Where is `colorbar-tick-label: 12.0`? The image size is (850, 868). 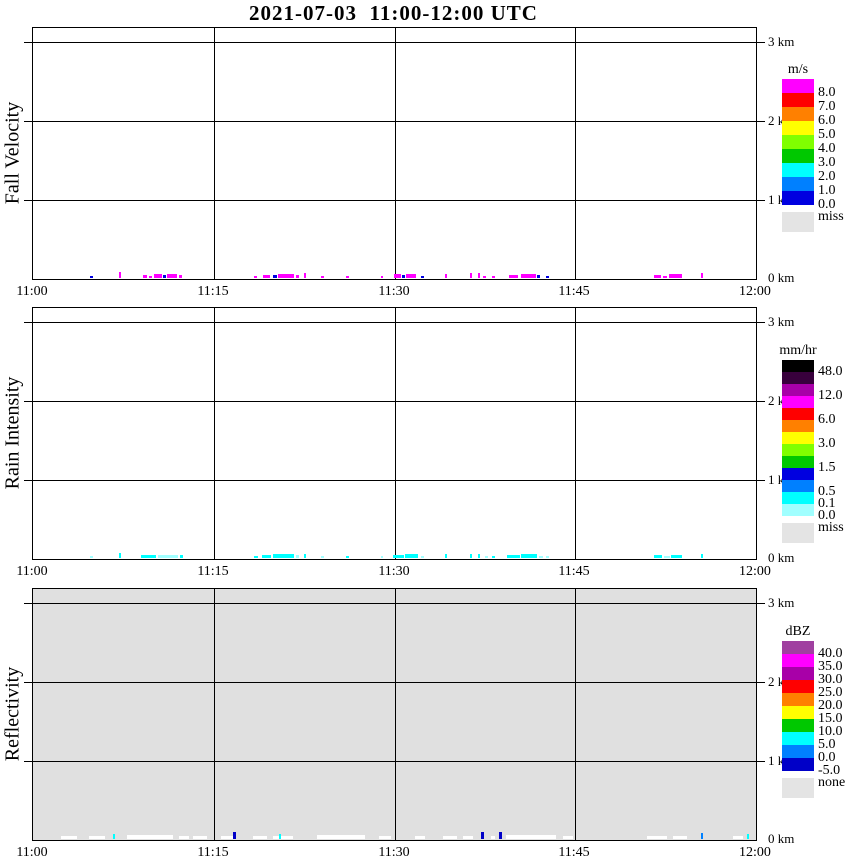
colorbar-tick-label: 12.0 is located at coordinates (830, 395).